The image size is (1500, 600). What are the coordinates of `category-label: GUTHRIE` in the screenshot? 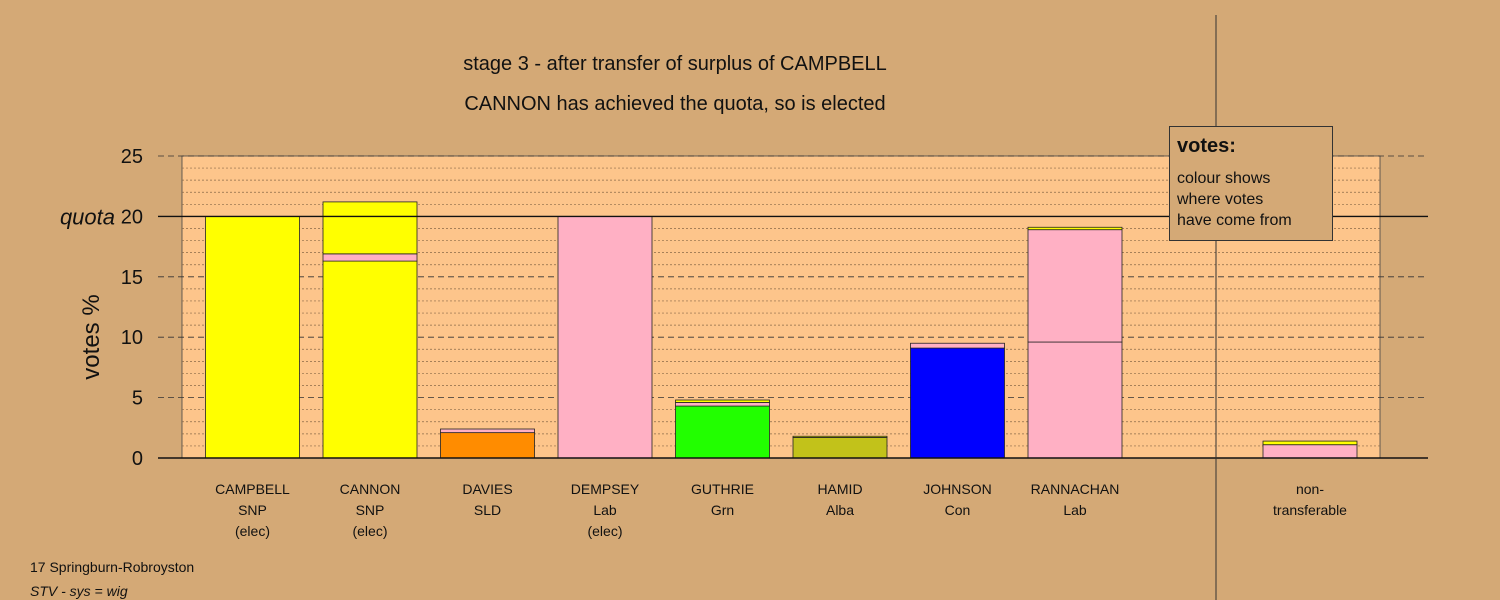 It's located at (722, 489).